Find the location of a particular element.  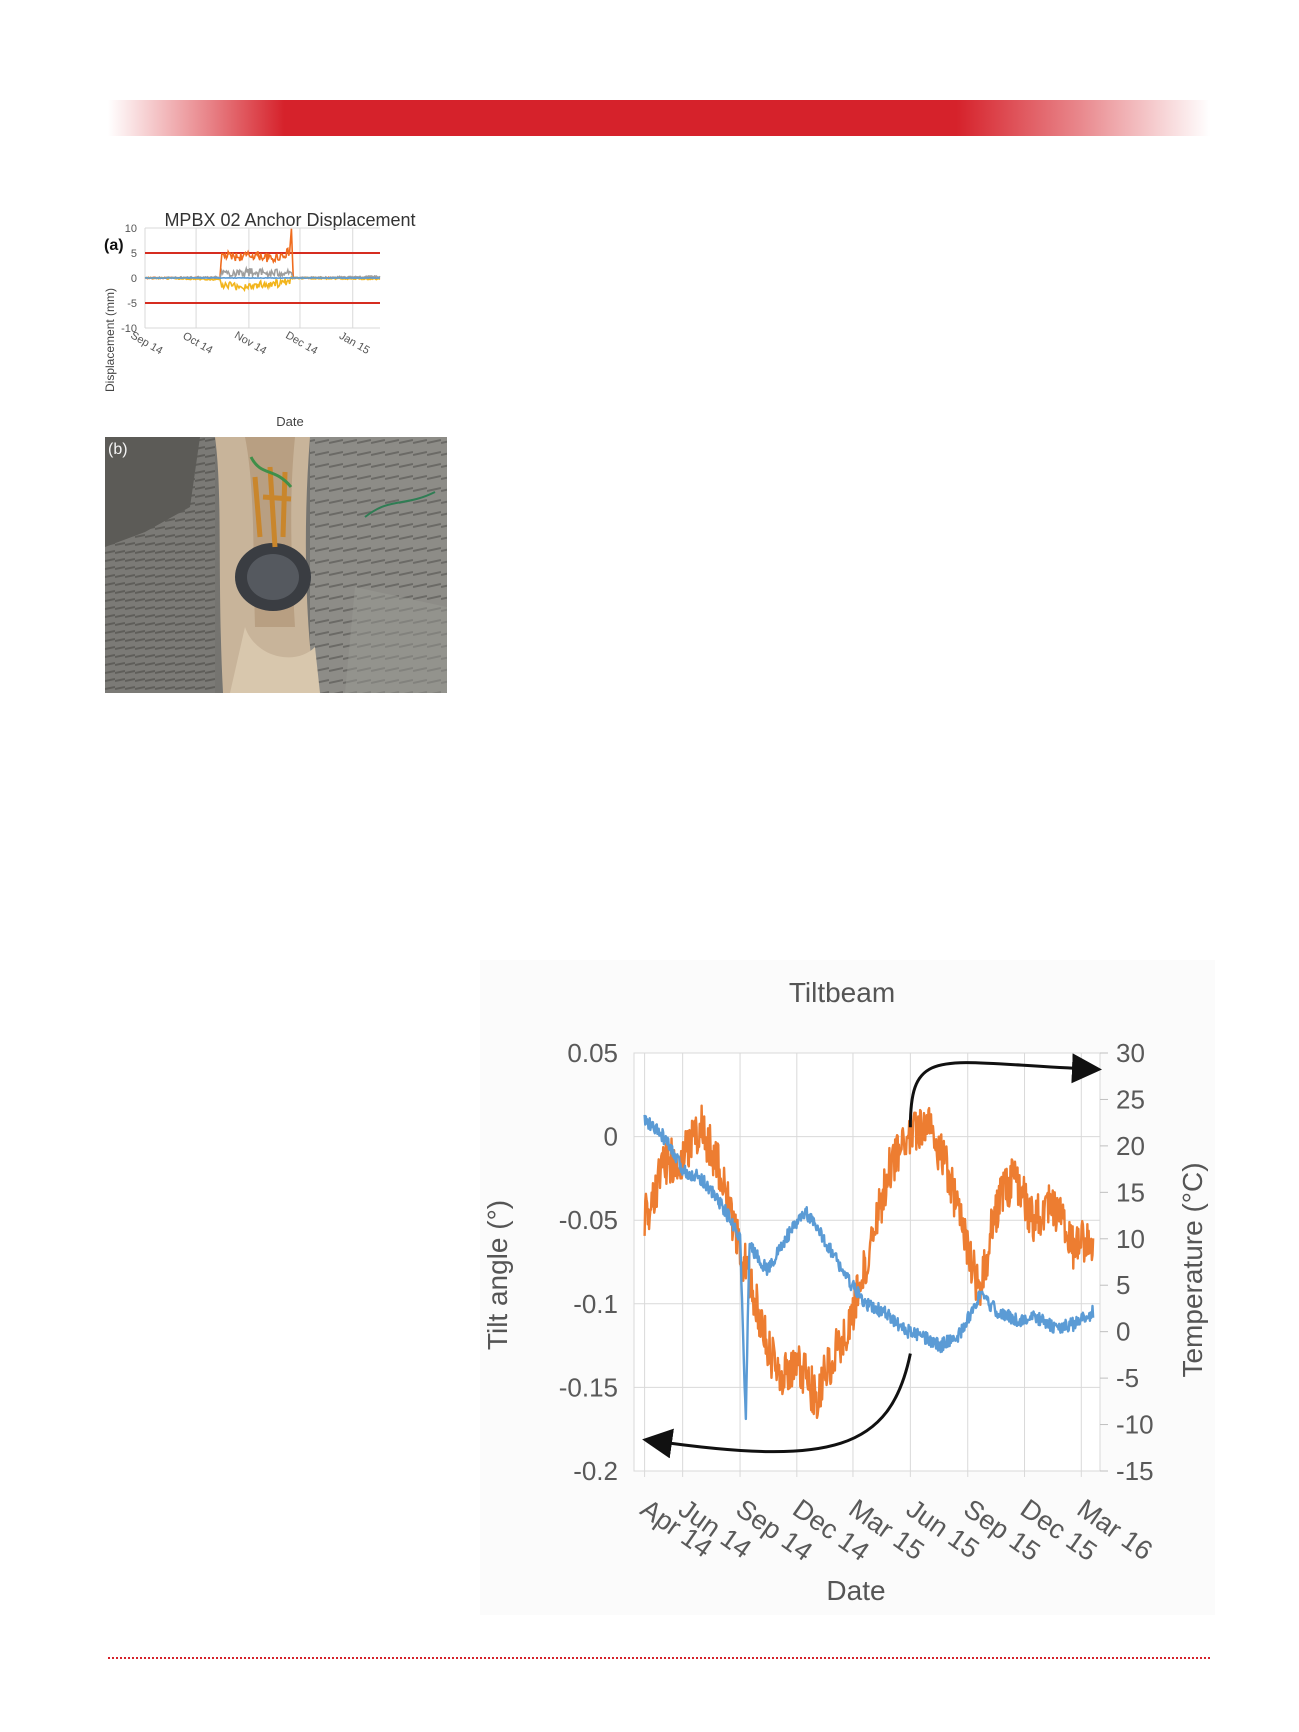

mpbx-panel-label: (a) is located at coordinates (114, 245).